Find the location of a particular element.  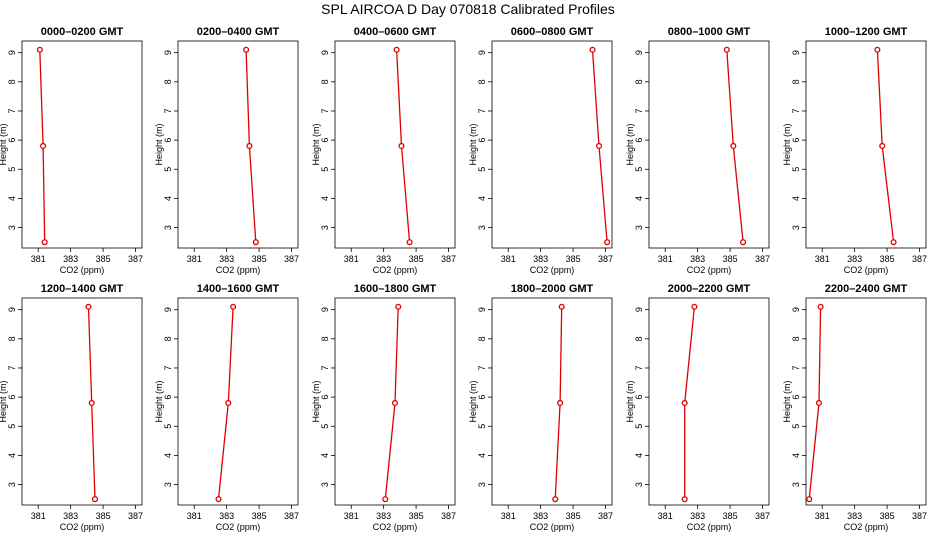

panel-title: 1400–1600 GMT is located at coordinates (238, 289).